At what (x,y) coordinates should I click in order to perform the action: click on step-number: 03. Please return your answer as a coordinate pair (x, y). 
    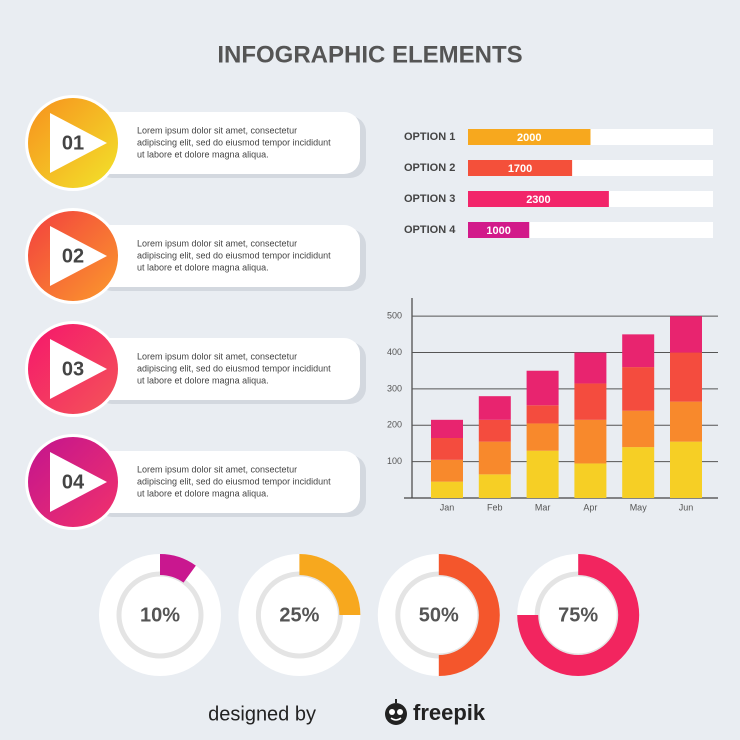
    Looking at the image, I should click on (73, 369).